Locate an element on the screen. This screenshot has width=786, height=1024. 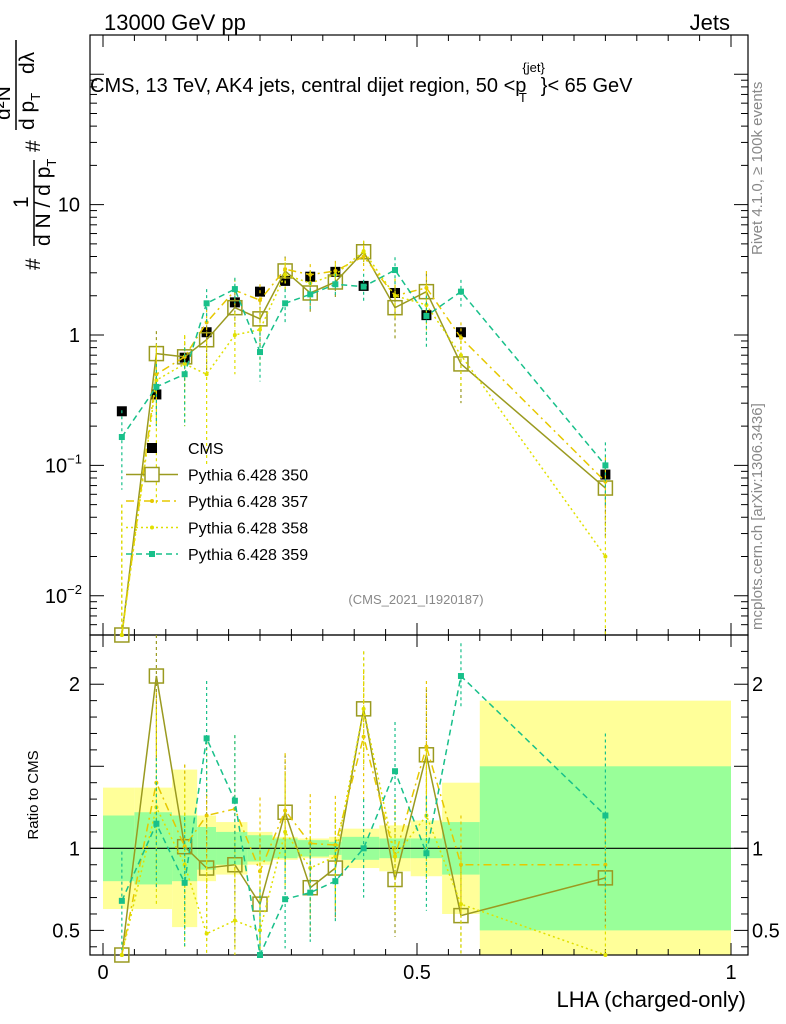
x-tick-label: 0.5 is located at coordinates (417, 973).